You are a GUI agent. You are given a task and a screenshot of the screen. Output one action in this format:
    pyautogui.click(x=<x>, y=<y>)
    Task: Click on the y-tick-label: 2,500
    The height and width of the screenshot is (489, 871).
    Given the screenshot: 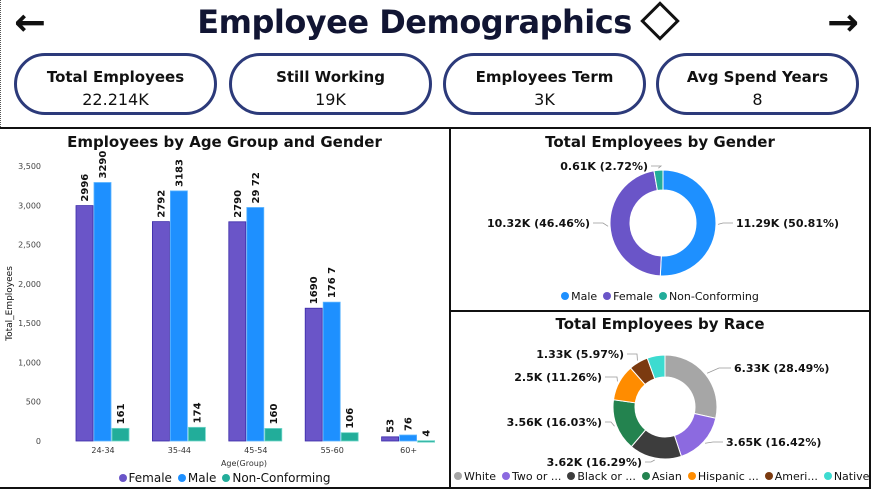 What is the action you would take?
    pyautogui.click(x=29, y=245)
    